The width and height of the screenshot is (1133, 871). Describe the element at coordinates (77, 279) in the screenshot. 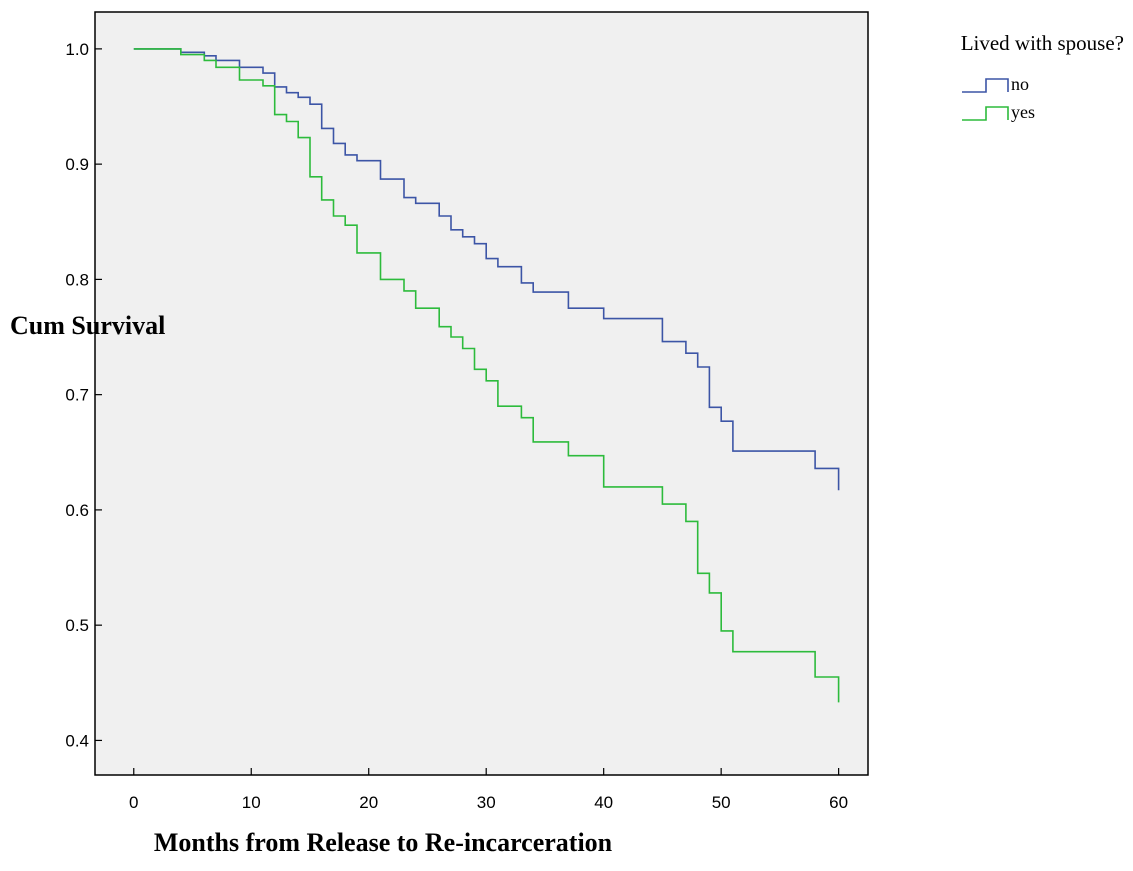

I see `y-tick-label: 0.8` at that location.